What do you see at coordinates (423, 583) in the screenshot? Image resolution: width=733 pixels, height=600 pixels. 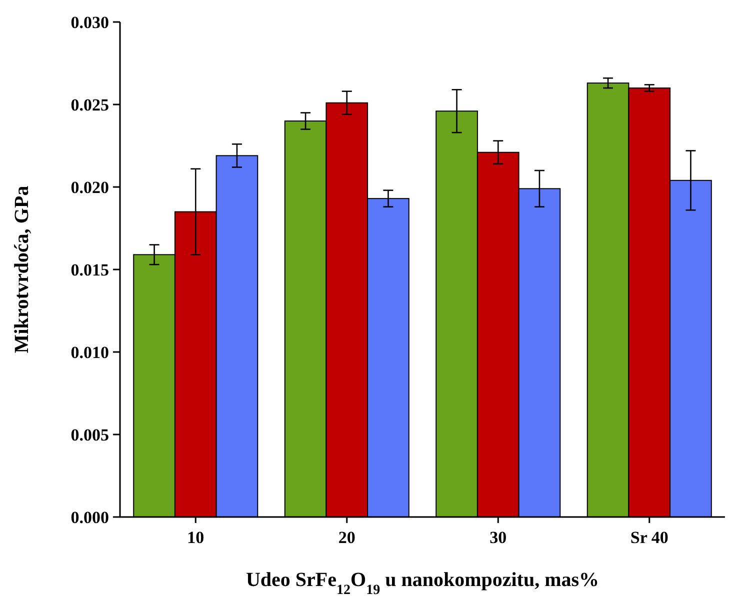 I see `x-axis-title: Udeo SrFe$_{12}$O$_{19}$ u nanokompozitu, mas%` at bounding box center [423, 583].